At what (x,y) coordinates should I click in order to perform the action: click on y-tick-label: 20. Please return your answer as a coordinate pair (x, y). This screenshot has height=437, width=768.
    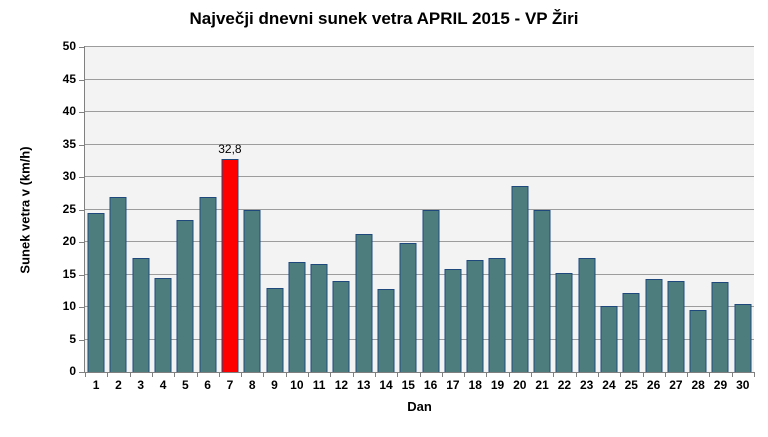
    Looking at the image, I should click on (69, 241).